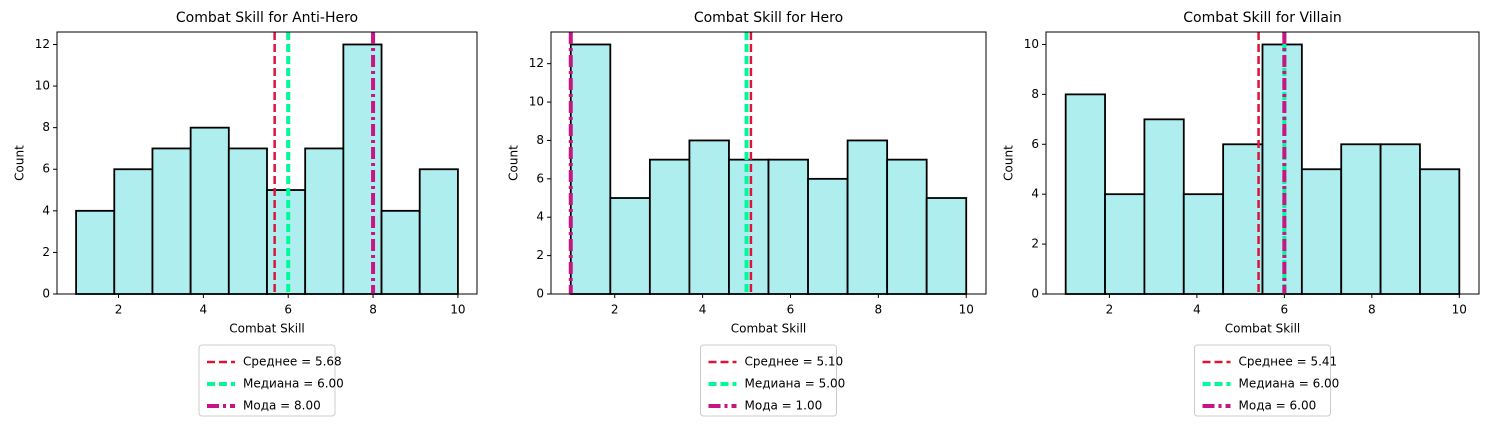  Describe the element at coordinates (795, 384) in the screenshot. I see `legend-label: Медиана = 5.00` at that location.